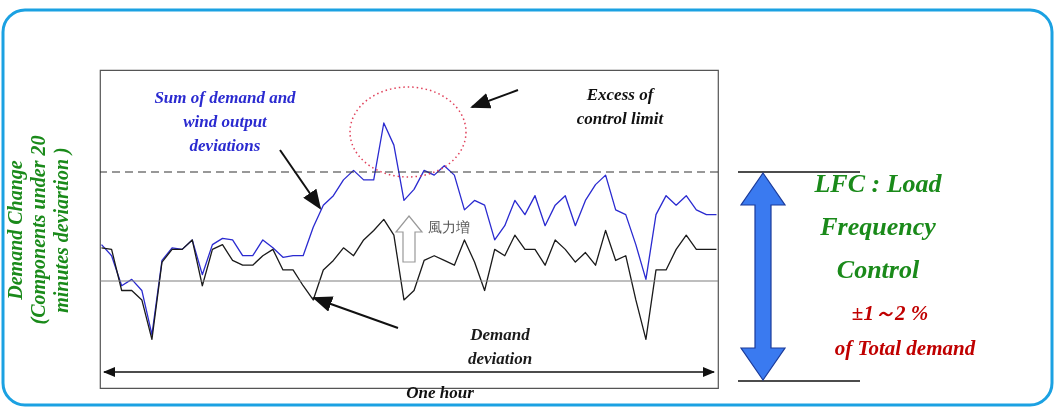 Image resolution: width=1056 pixels, height=409 pixels. What do you see at coordinates (905, 348) in the screenshot?
I see `text: of Total demand` at bounding box center [905, 348].